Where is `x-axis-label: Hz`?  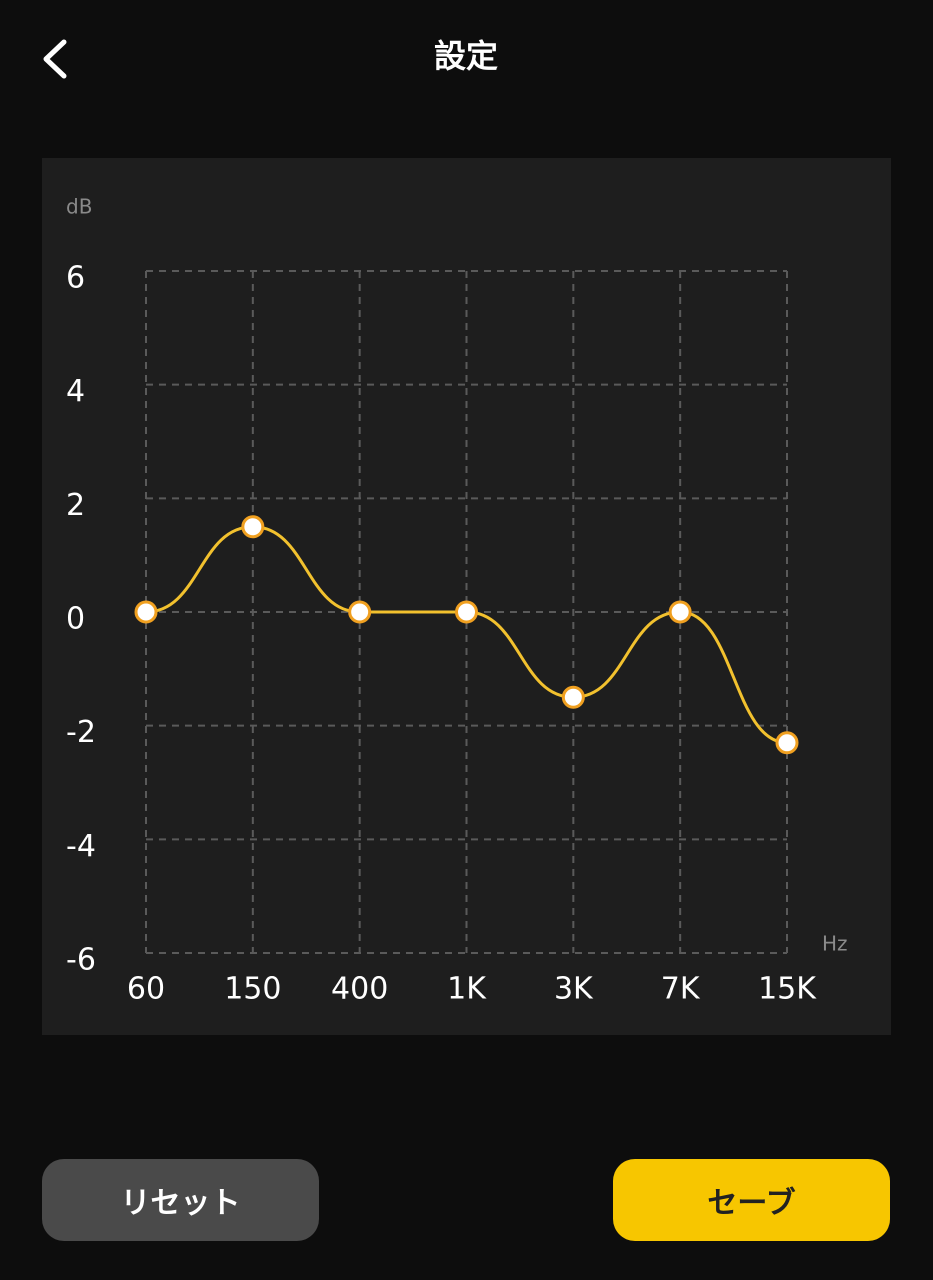 x-axis-label: Hz is located at coordinates (835, 944).